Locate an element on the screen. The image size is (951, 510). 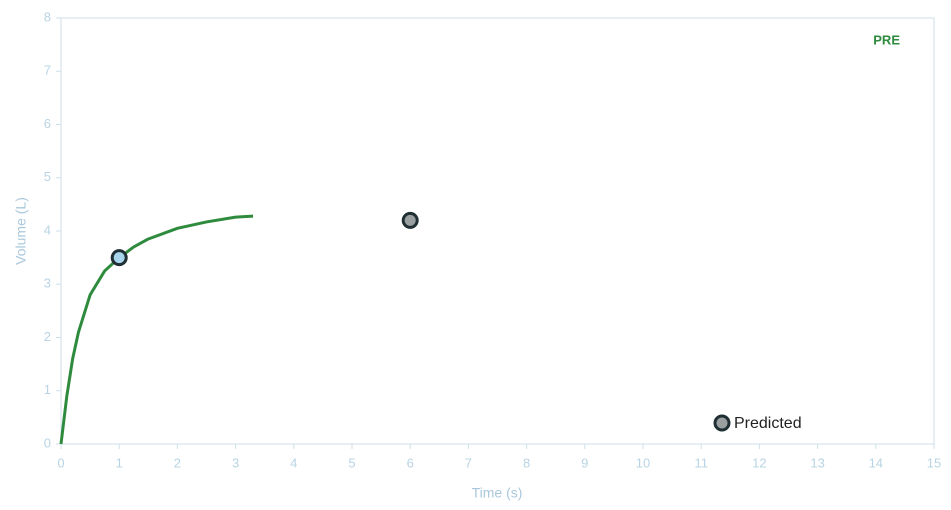
y-tick-label: 8 is located at coordinates (47, 16).